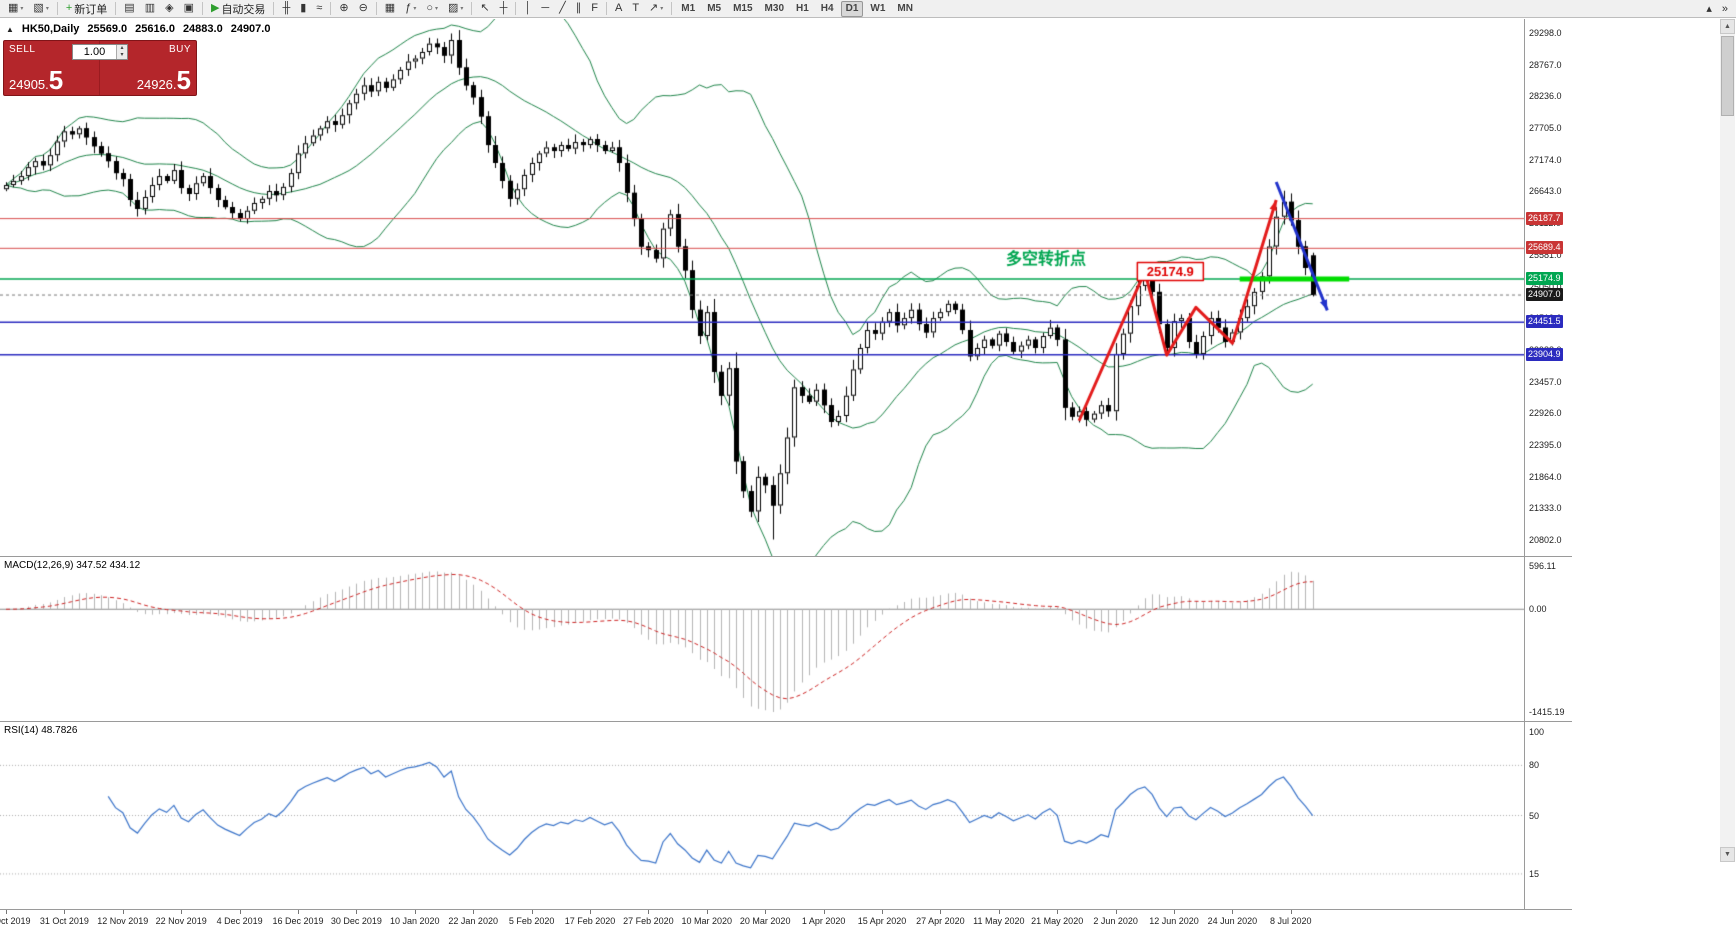 The image size is (1736, 939). I want to click on arrows-button: ↗ ▾, so click(656, 9).